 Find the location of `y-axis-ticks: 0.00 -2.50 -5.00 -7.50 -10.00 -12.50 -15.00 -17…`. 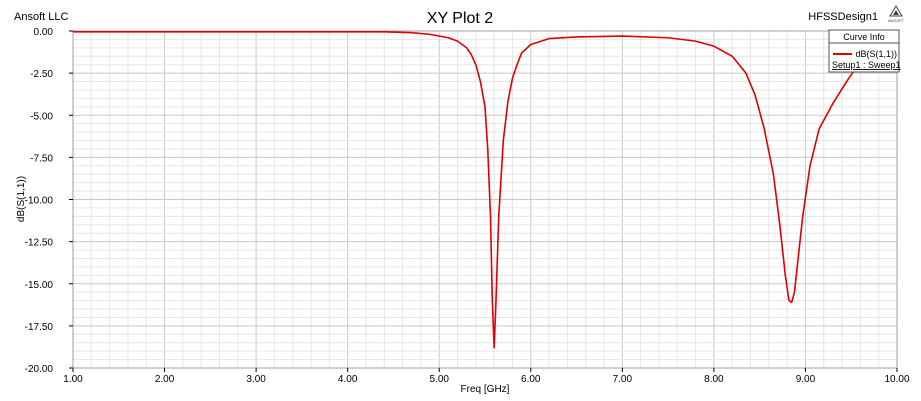

y-axis-ticks: 0.00 -2.50 -5.00 -7.50 -10.00 -12.50 -15.00 -17… is located at coordinates (49, 201).